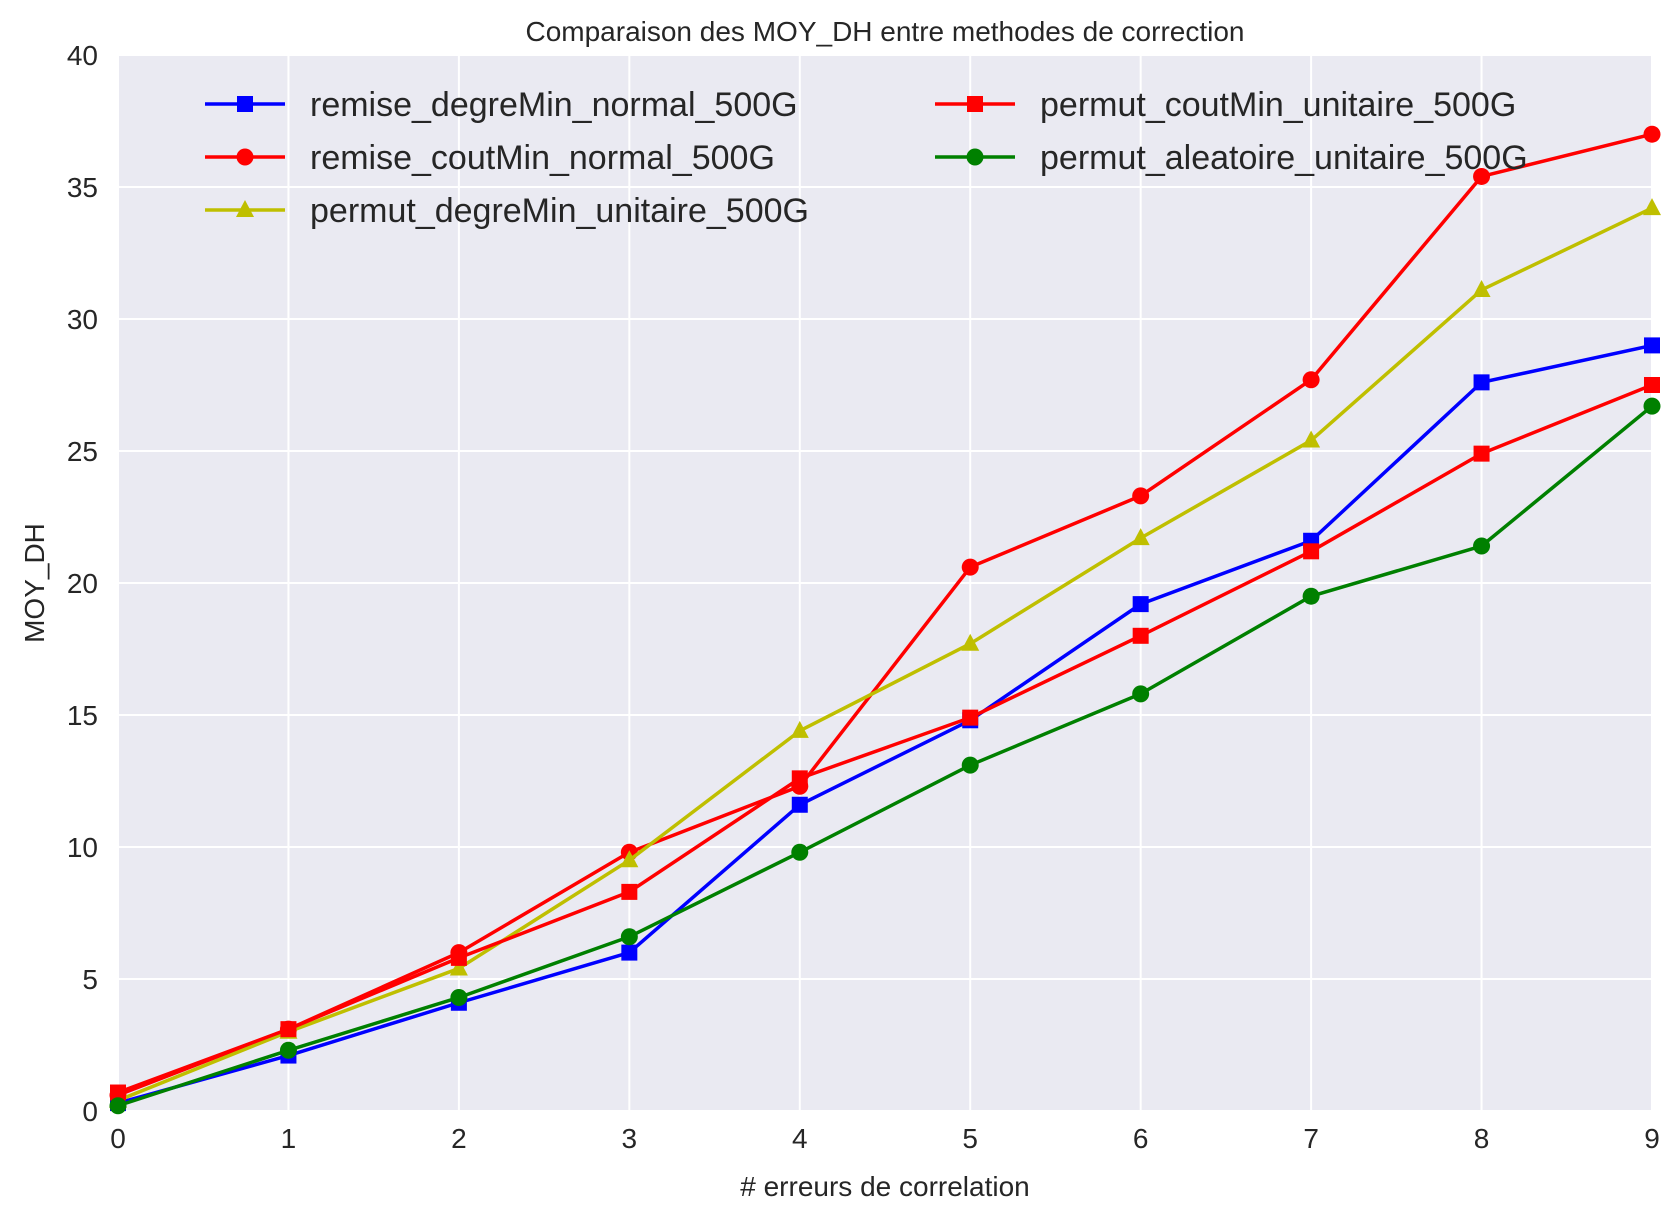 This screenshot has height=1223, width=1675. Describe the element at coordinates (542, 158) in the screenshot. I see `legend-label: remise_coutMin_normal_500G` at that location.